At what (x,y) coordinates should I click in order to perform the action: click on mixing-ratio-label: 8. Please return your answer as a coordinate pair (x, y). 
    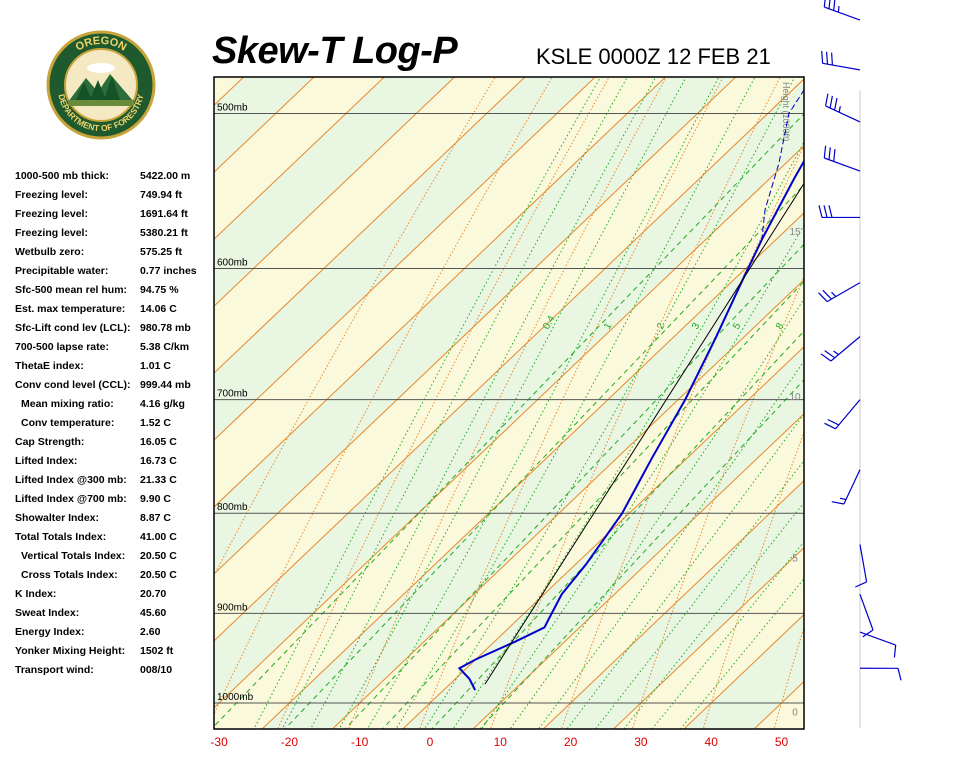
    Looking at the image, I should click on (780, 326).